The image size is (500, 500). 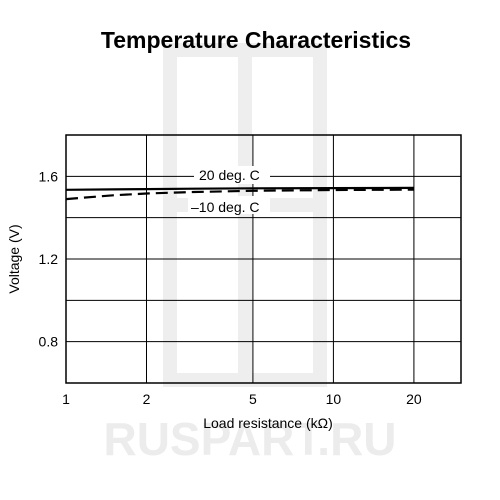 I want to click on series-label-minus10degC: –10 deg. C, so click(x=225, y=207).